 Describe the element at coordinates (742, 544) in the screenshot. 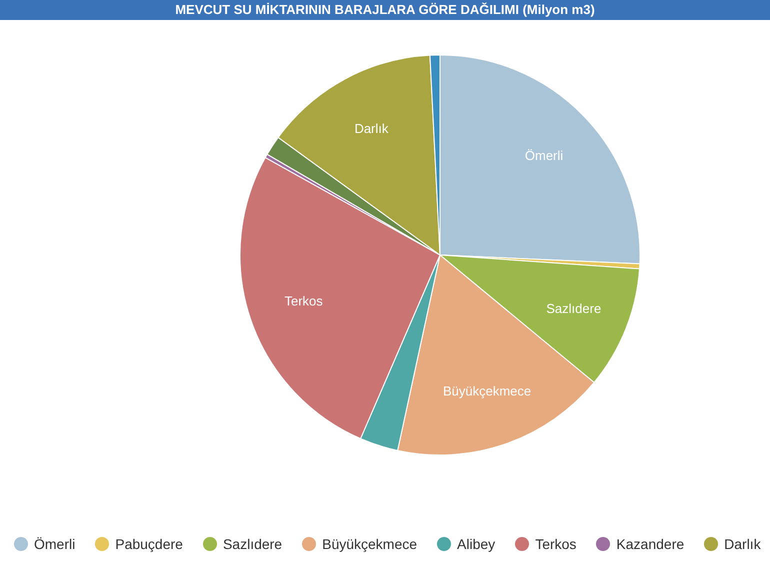

I see `legend-label: Darlık` at that location.